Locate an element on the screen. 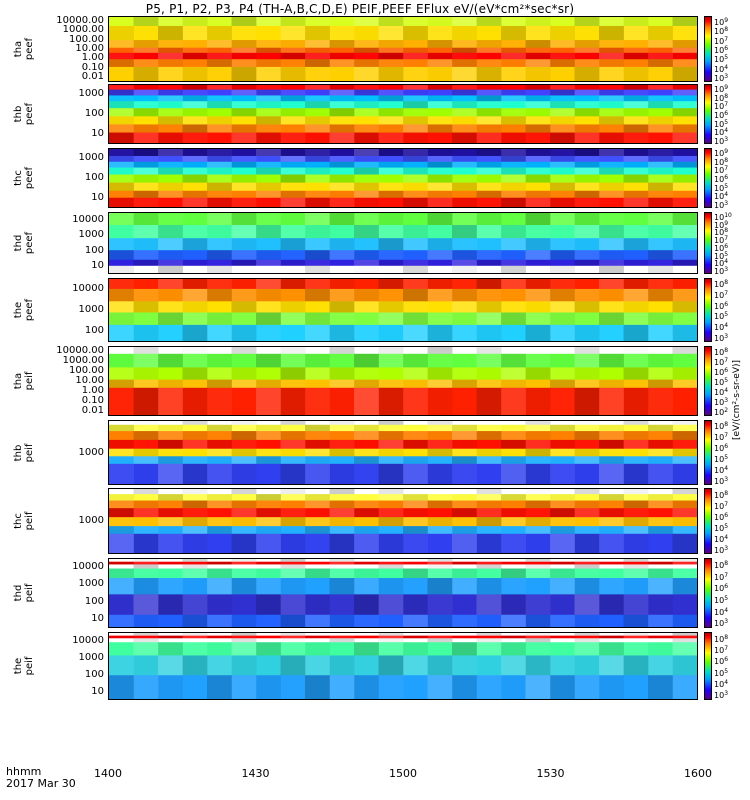  colorbar-tick-label: 106 is located at coordinates (721, 247).